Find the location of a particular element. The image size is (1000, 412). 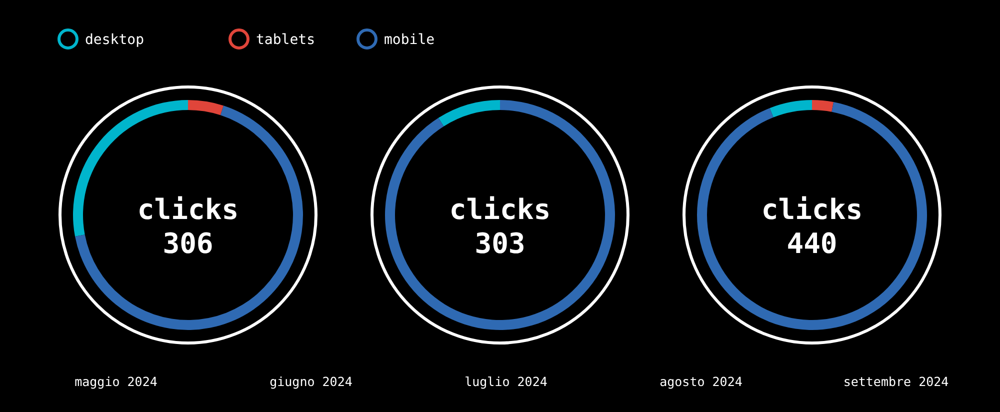

text: luglio 2024 is located at coordinates (506, 381).